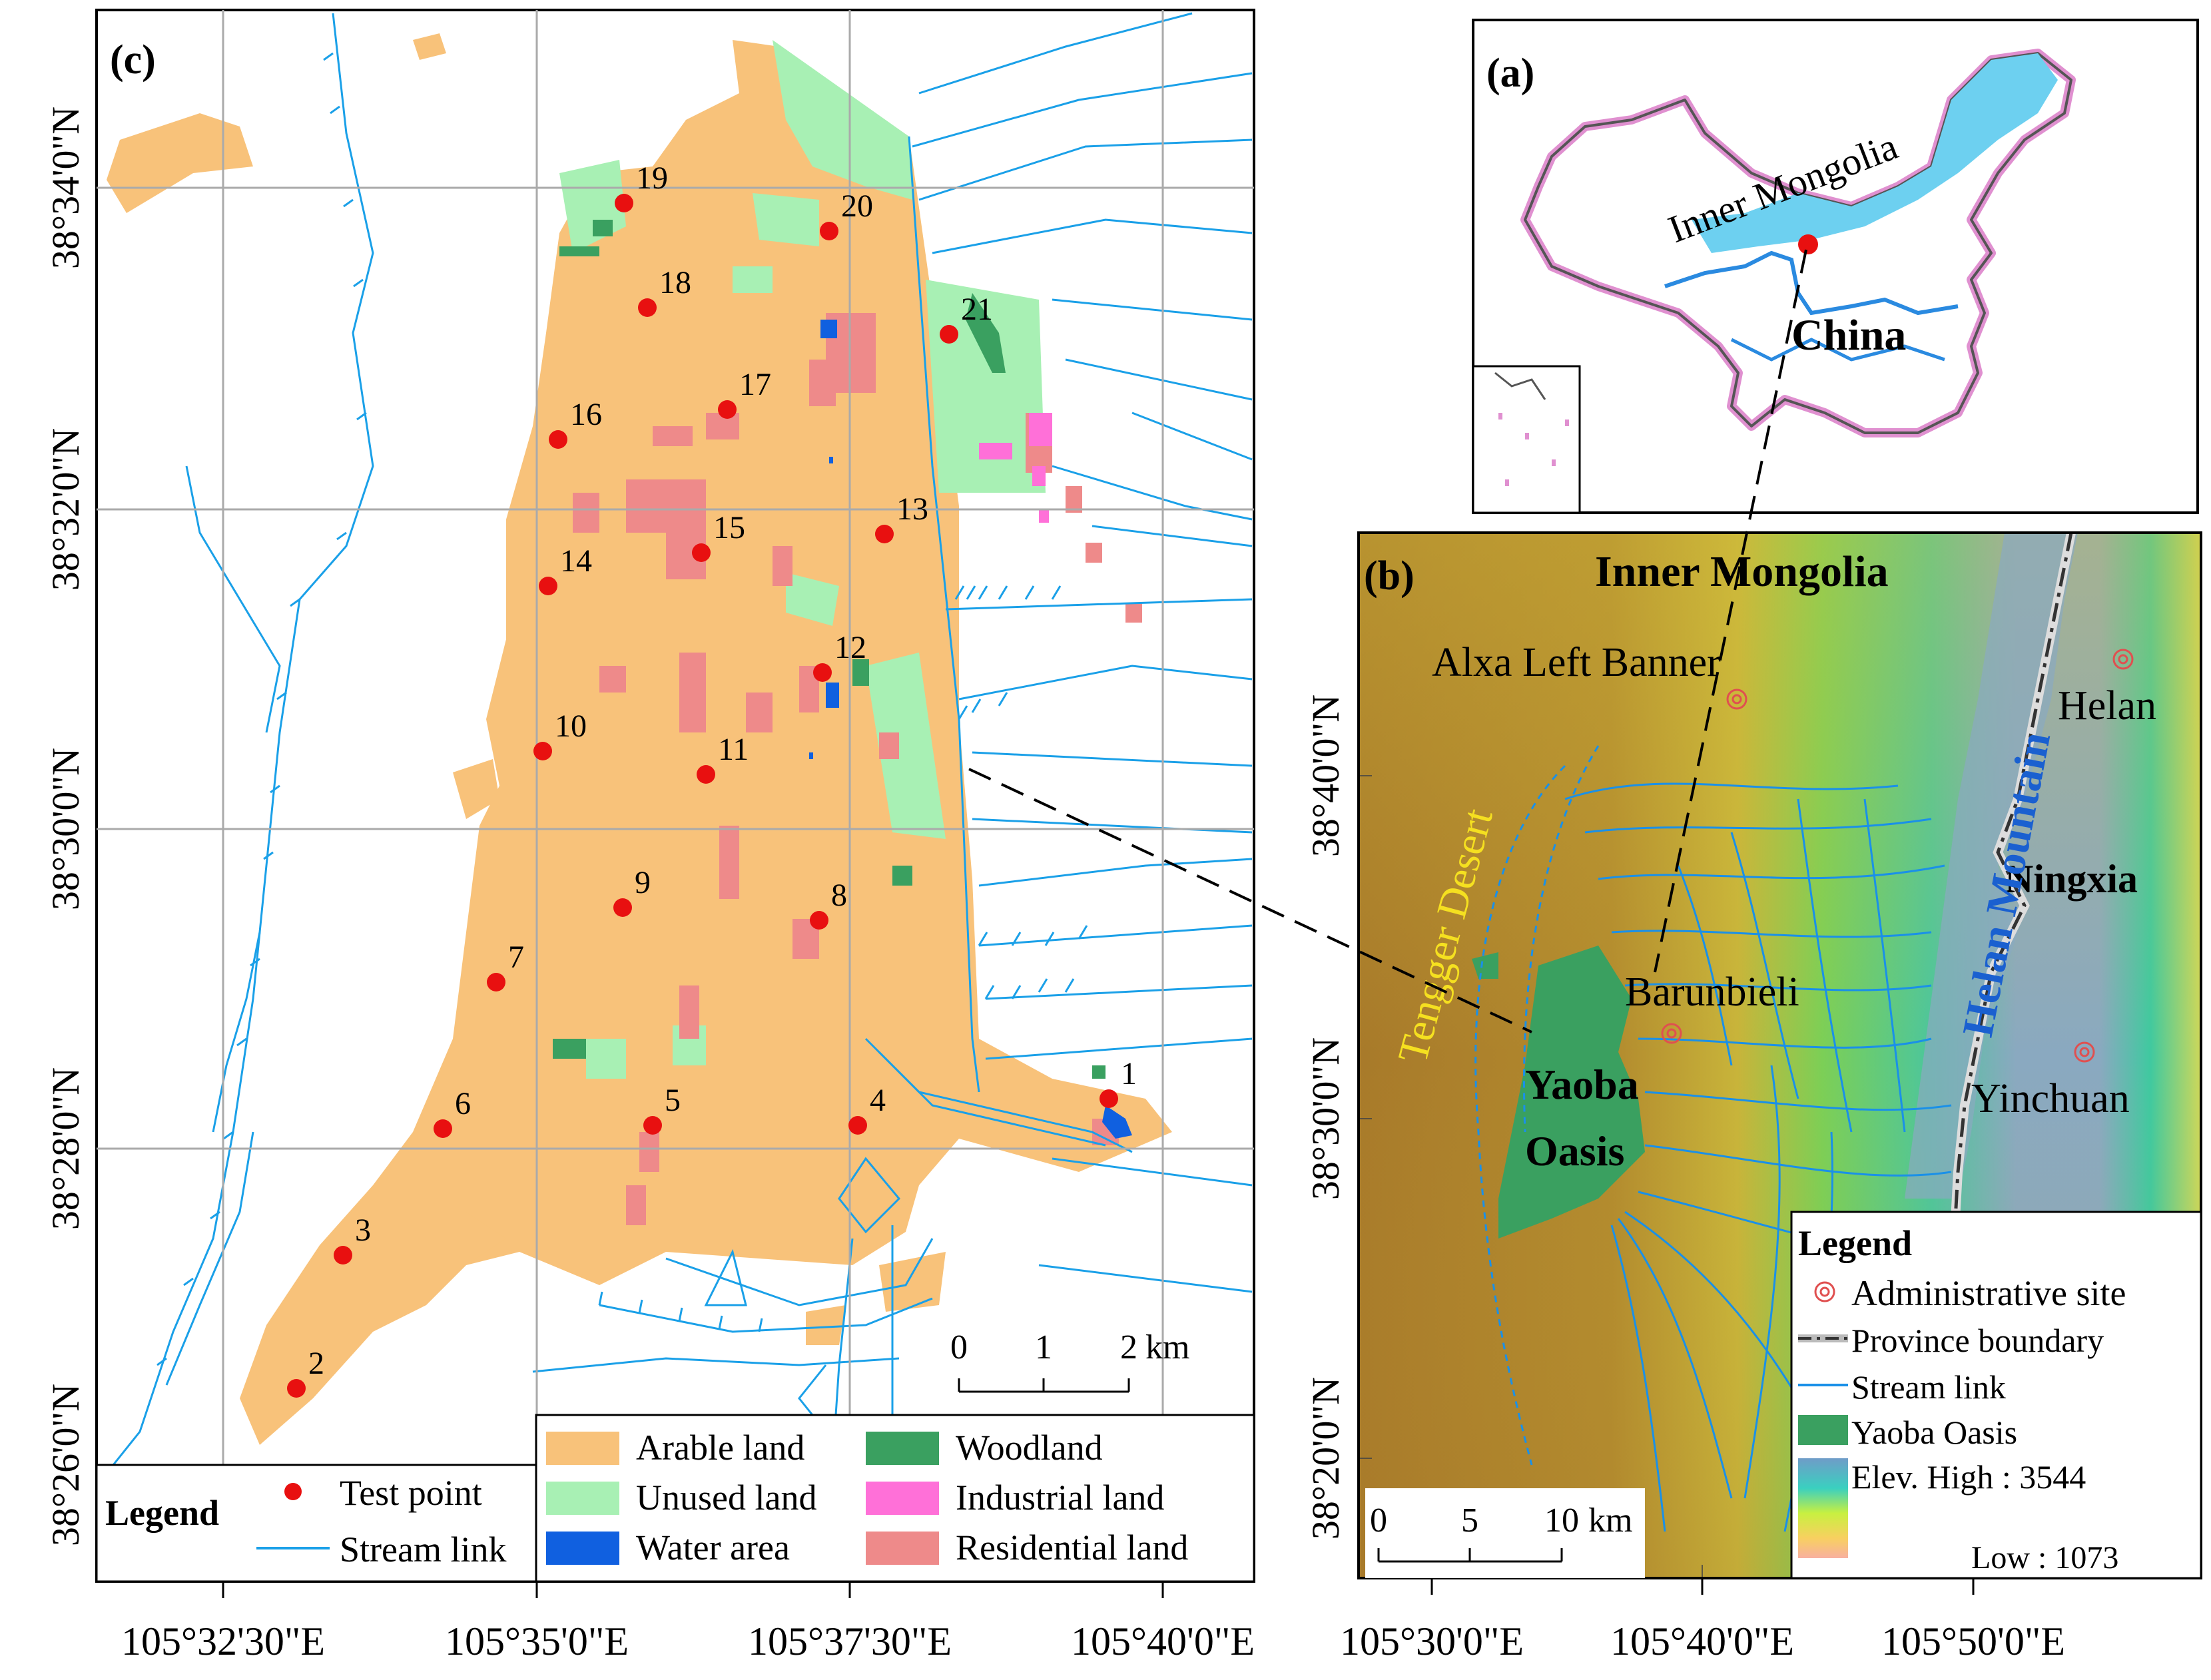 Image resolution: width=2211 pixels, height=1680 pixels. I want to click on label-yinchuan: Yinchuan, so click(2051, 1098).